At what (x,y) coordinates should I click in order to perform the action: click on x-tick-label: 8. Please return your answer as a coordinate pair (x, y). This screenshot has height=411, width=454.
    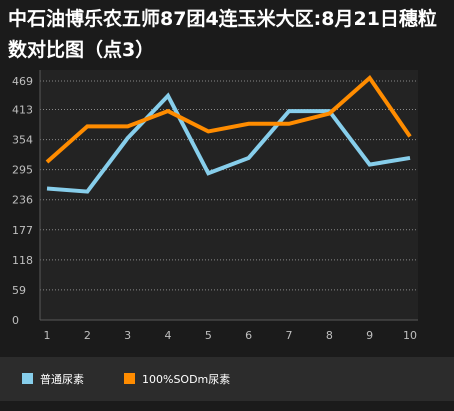
    Looking at the image, I should click on (329, 335).